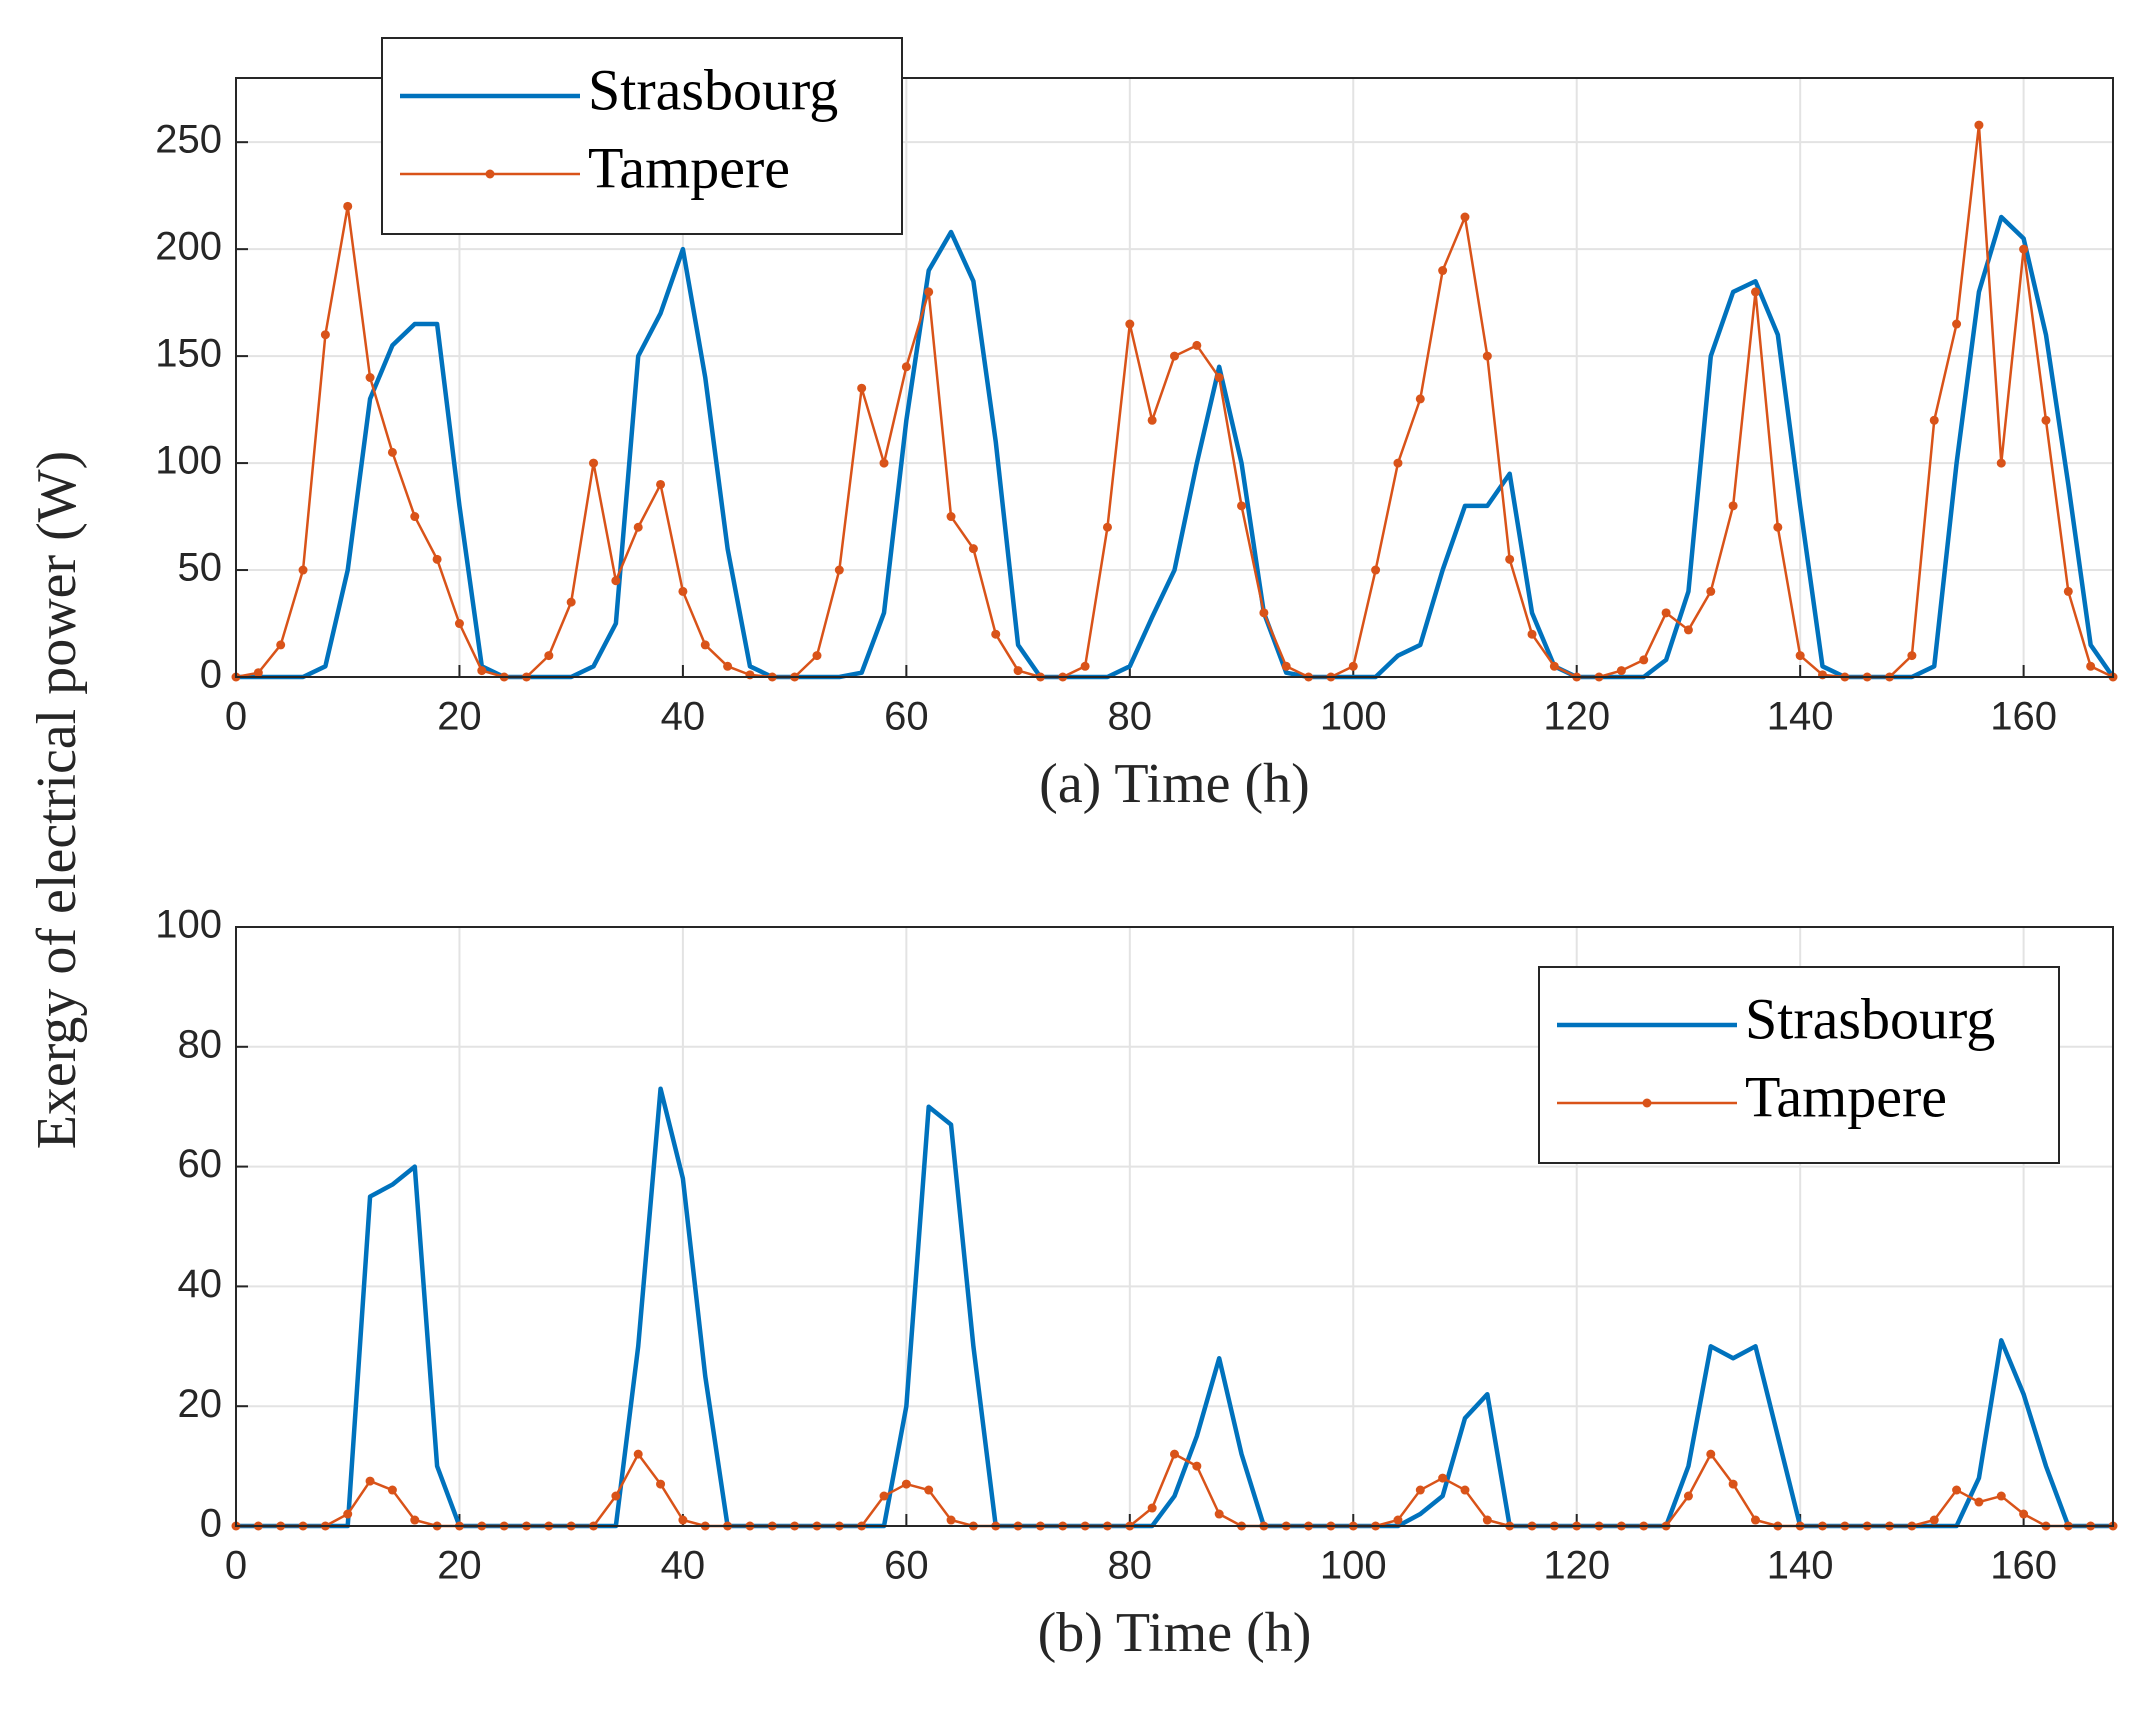 The width and height of the screenshot is (2146, 1728). Describe the element at coordinates (57, 800) in the screenshot. I see `y-axis-label: Exergy of electrical power (W)` at that location.